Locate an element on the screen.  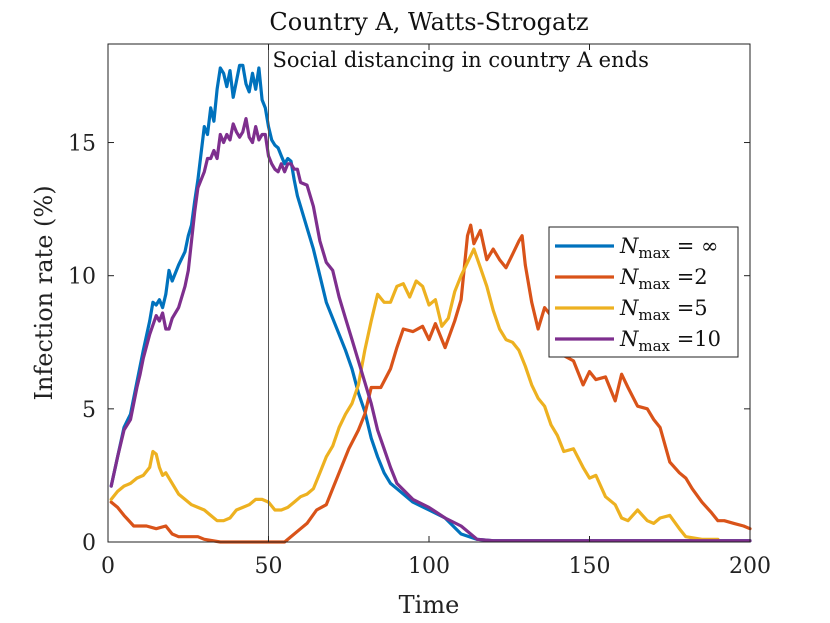
legend-label-2: Nmax =5 is located at coordinates (663, 310).